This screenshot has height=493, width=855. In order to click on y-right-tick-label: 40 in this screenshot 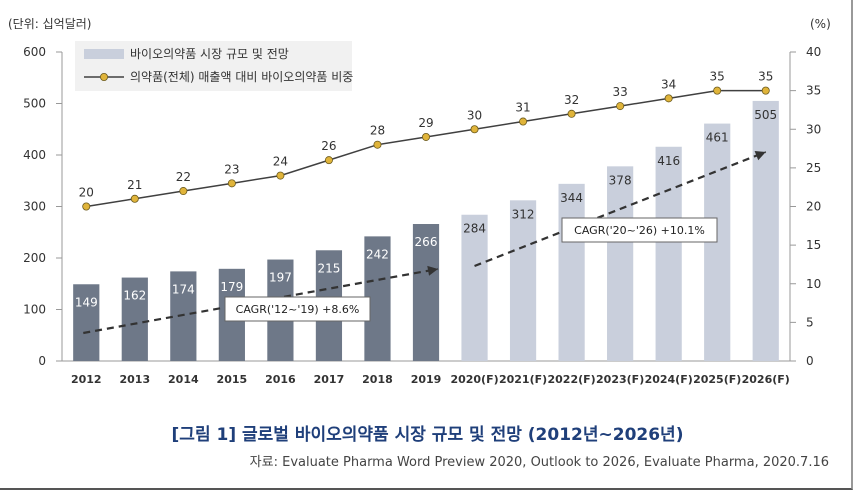, I will do `click(813, 52)`.